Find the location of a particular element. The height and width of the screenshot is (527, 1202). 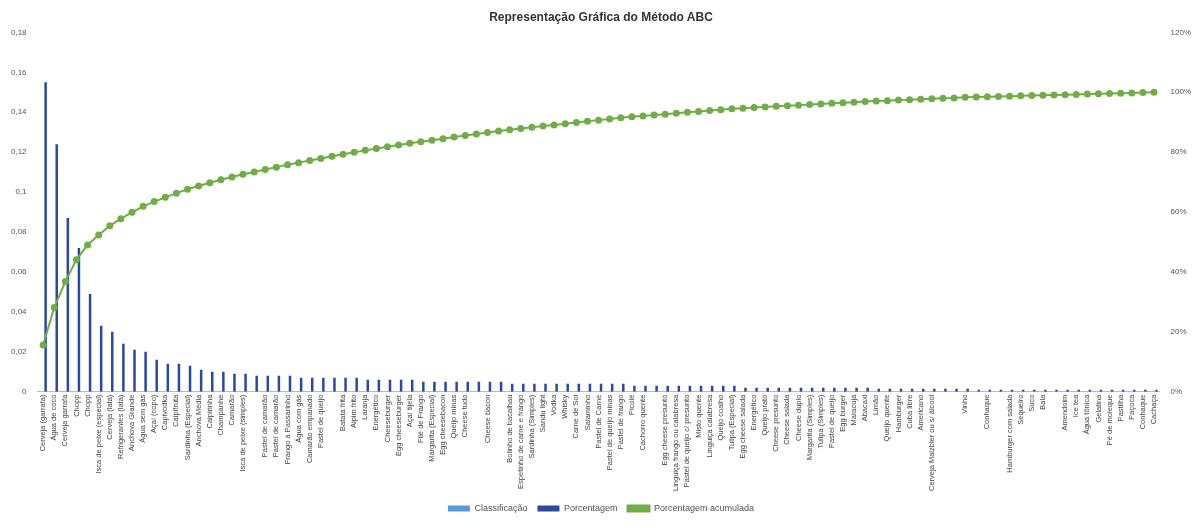

chart-title: Representação Gráfica do Método ABC is located at coordinates (601, 16).